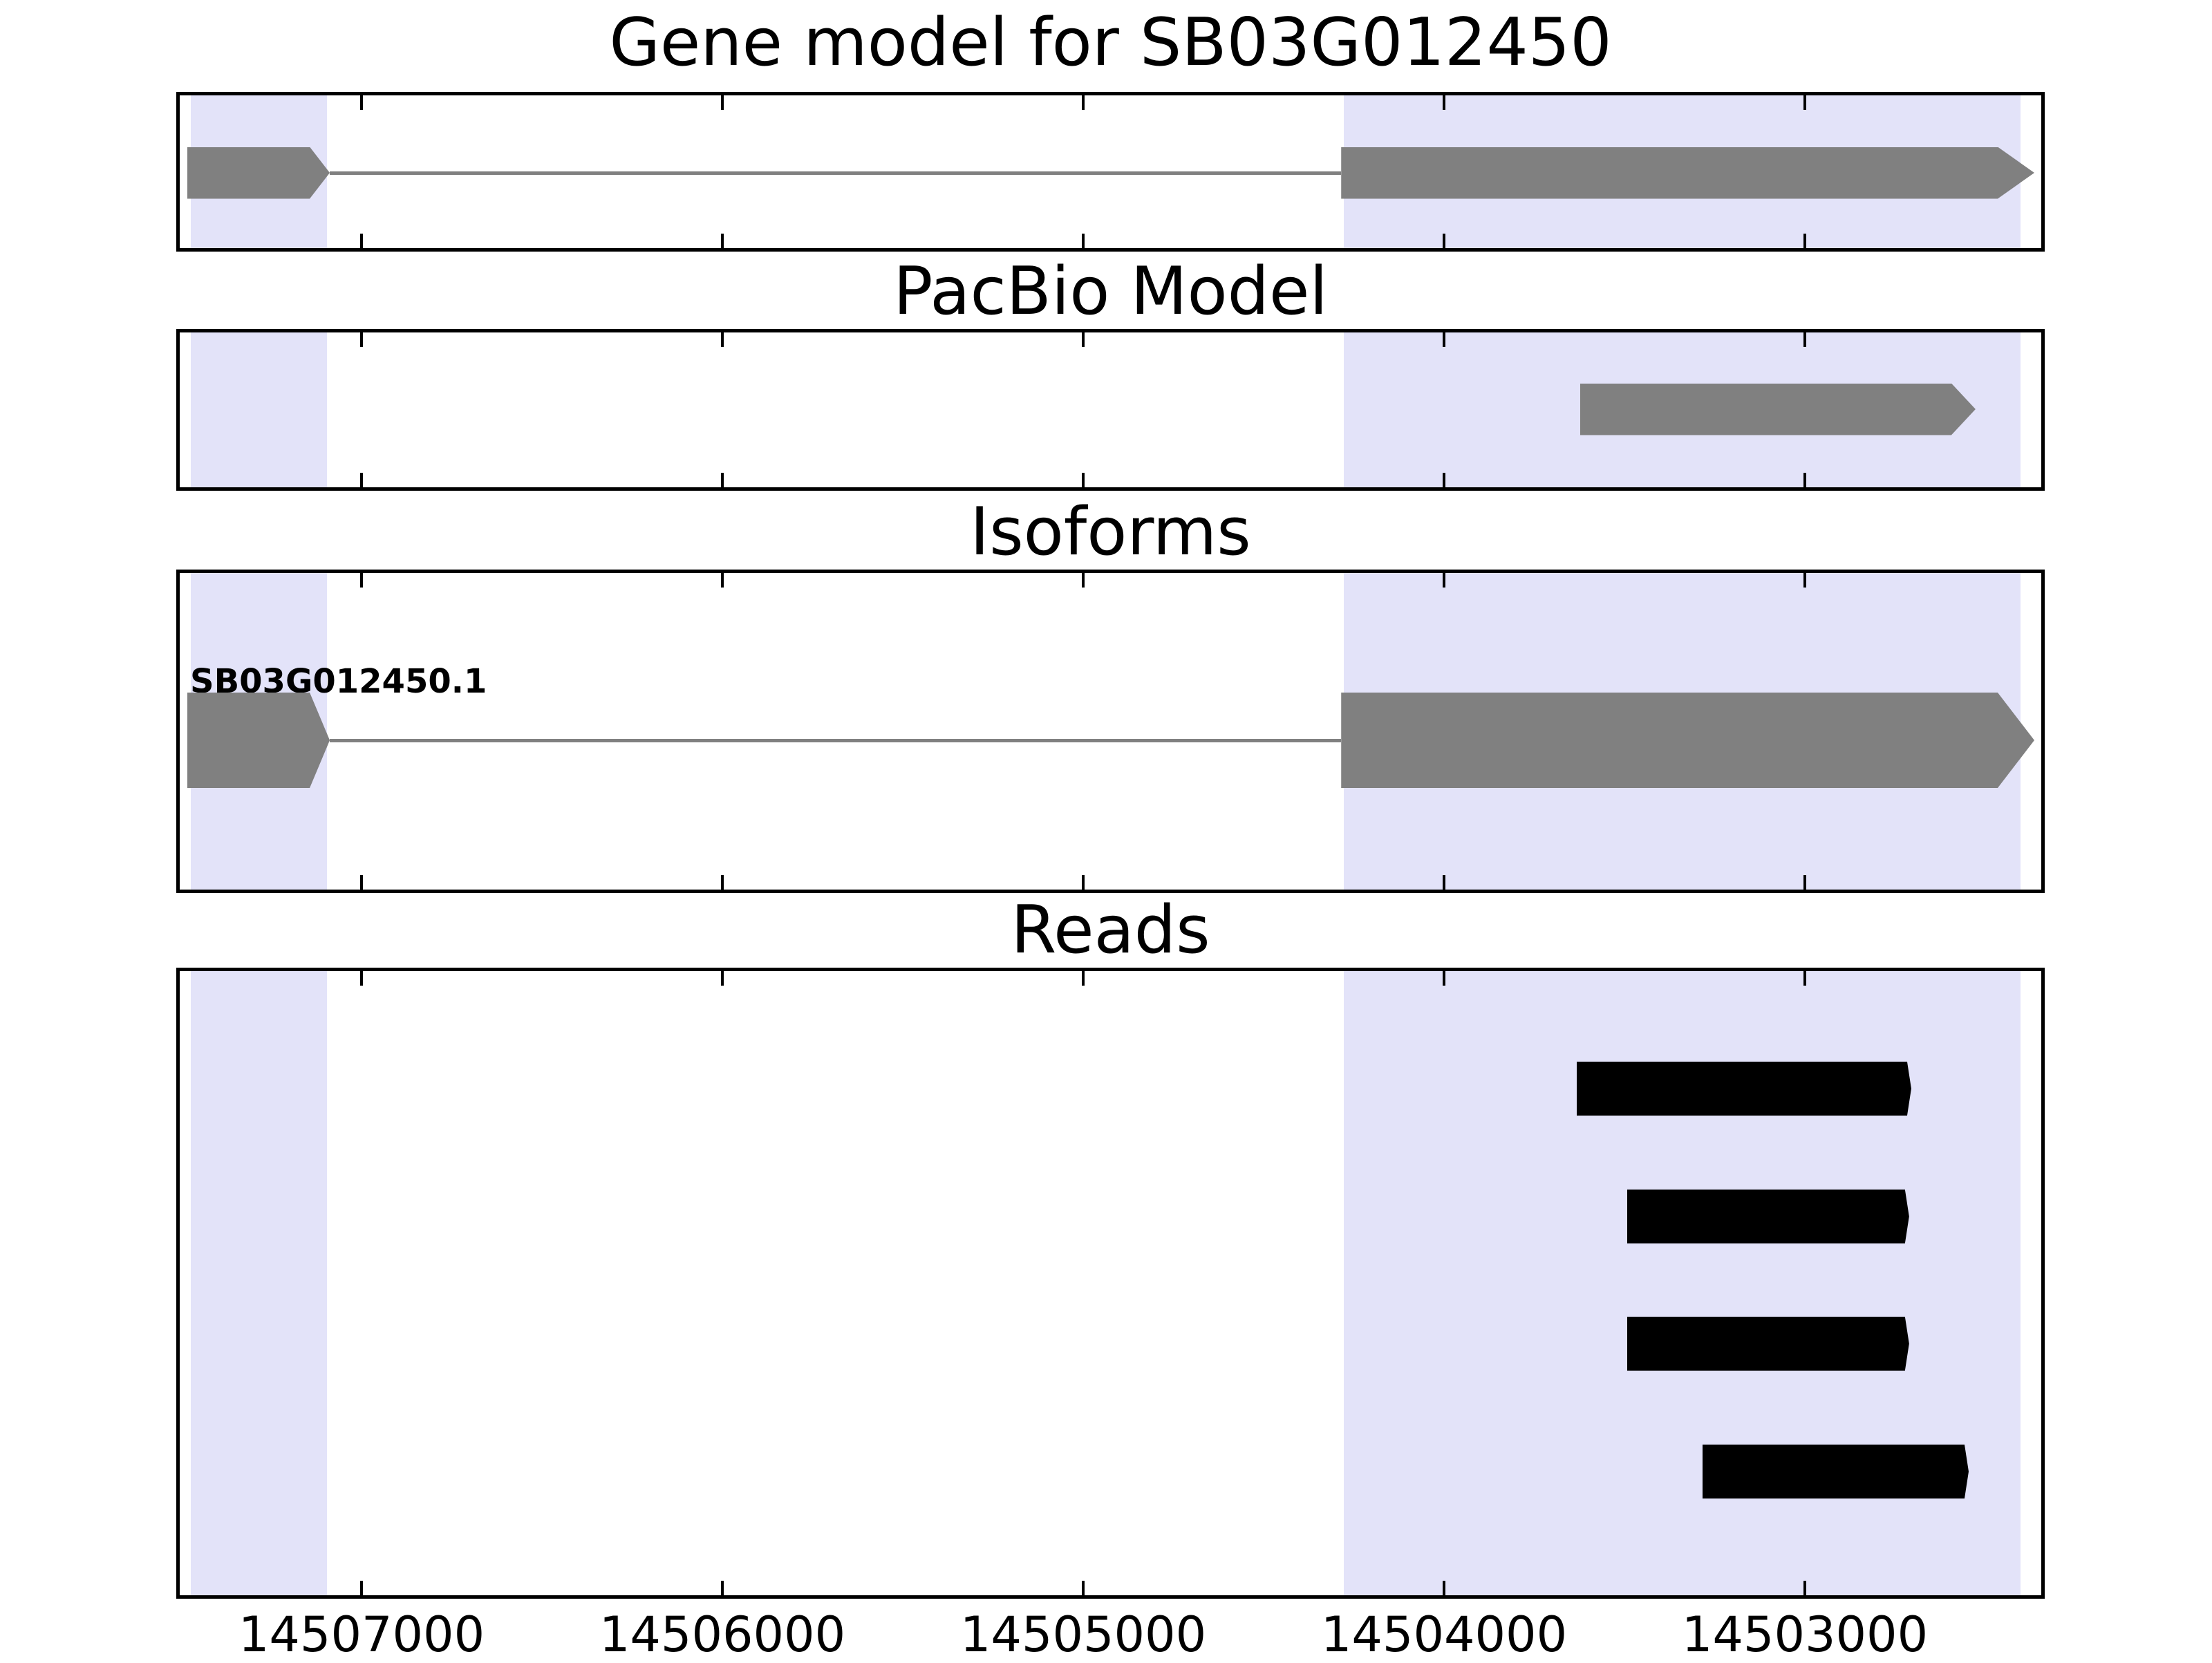  I want to click on x-tick-label: 14503000, so click(1805, 1634).